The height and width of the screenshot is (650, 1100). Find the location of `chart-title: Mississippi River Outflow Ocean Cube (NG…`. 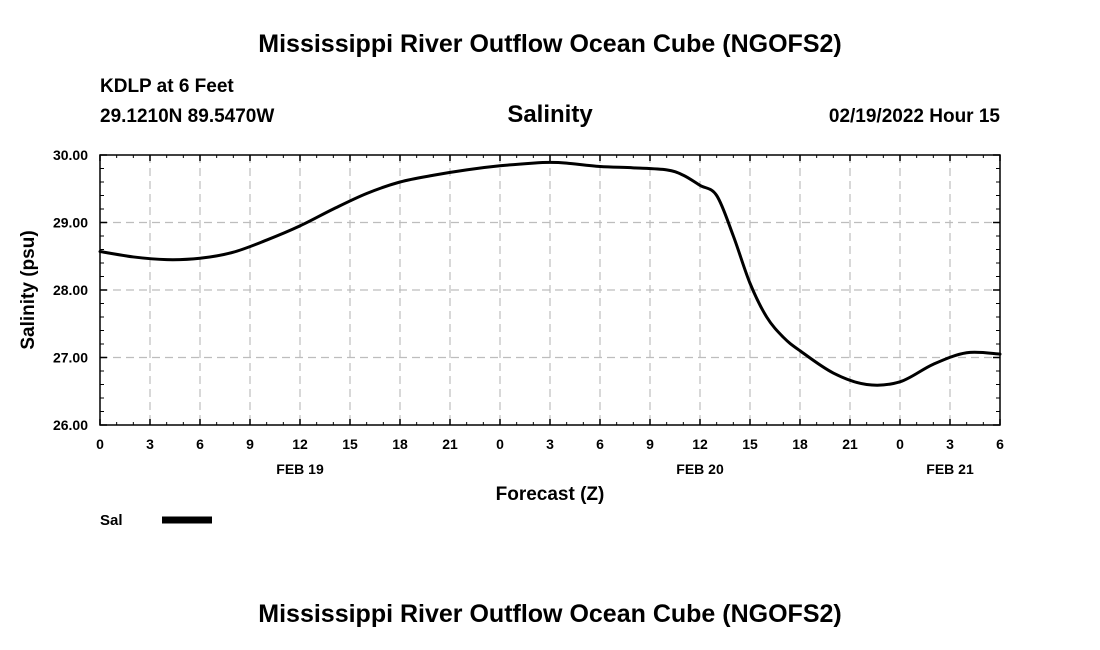

chart-title: Mississippi River Outflow Ocean Cube (NG… is located at coordinates (550, 44).